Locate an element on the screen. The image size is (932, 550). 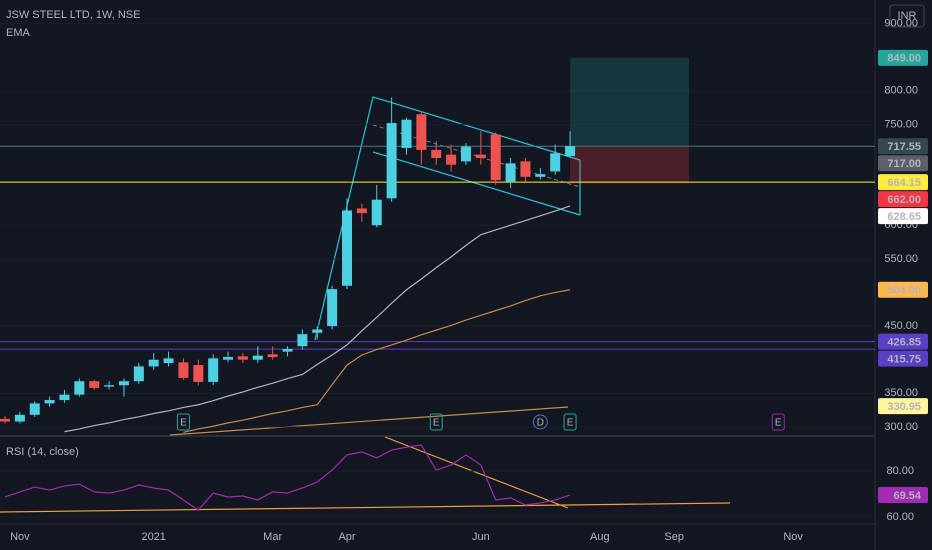
chart-title: JSW STEEL LTD, 1W, NSE is located at coordinates (73, 15).